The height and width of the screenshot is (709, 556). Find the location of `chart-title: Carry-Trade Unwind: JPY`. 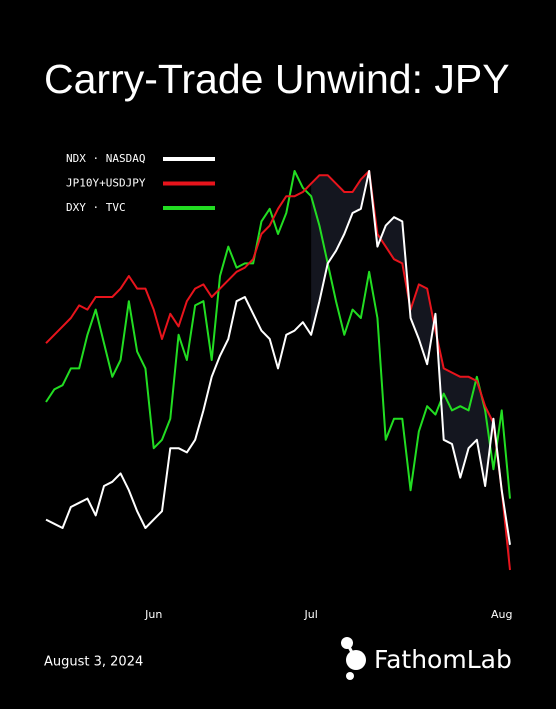

chart-title: Carry-Trade Unwind: JPY is located at coordinates (277, 79).